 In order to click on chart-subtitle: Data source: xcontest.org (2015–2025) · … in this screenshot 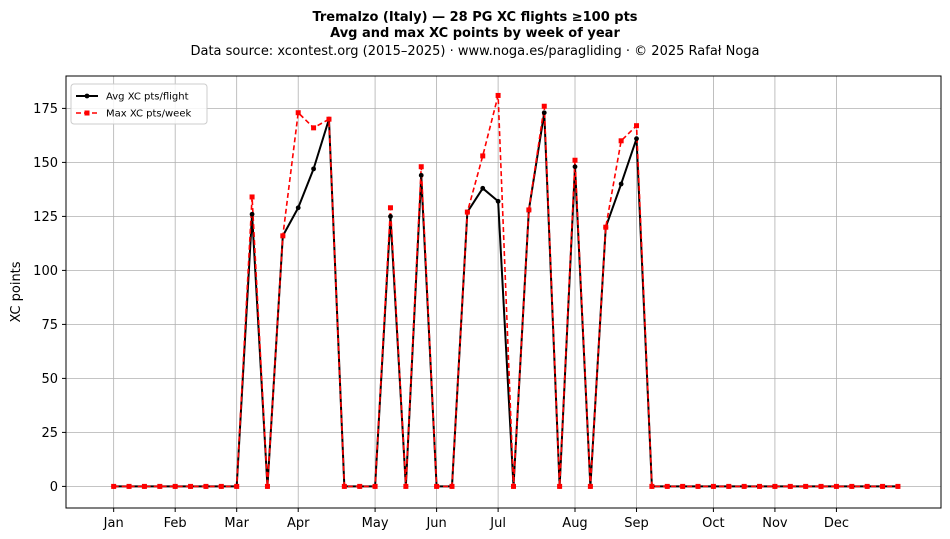, I will do `click(474, 51)`.